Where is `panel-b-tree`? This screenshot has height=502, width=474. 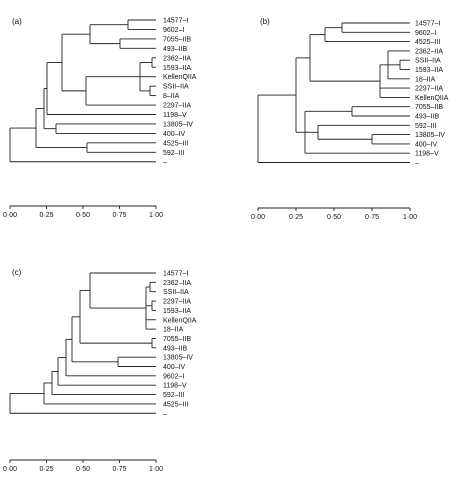
panel-b-tree is located at coordinates (333, 92).